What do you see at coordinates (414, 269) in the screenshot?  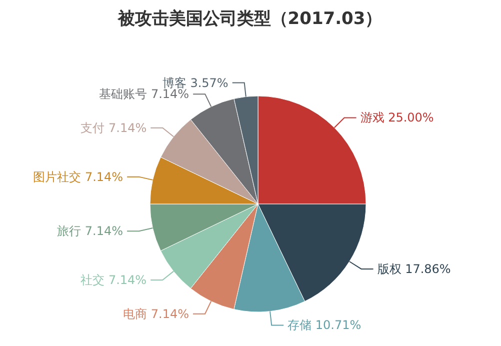 I see `slice-label: 版权 17.86%` at bounding box center [414, 269].